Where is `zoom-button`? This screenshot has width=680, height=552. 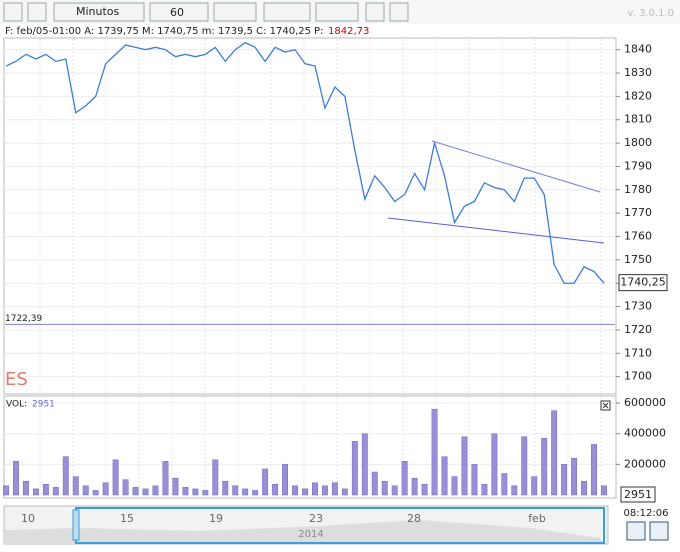 zoom-button is located at coordinates (659, 531).